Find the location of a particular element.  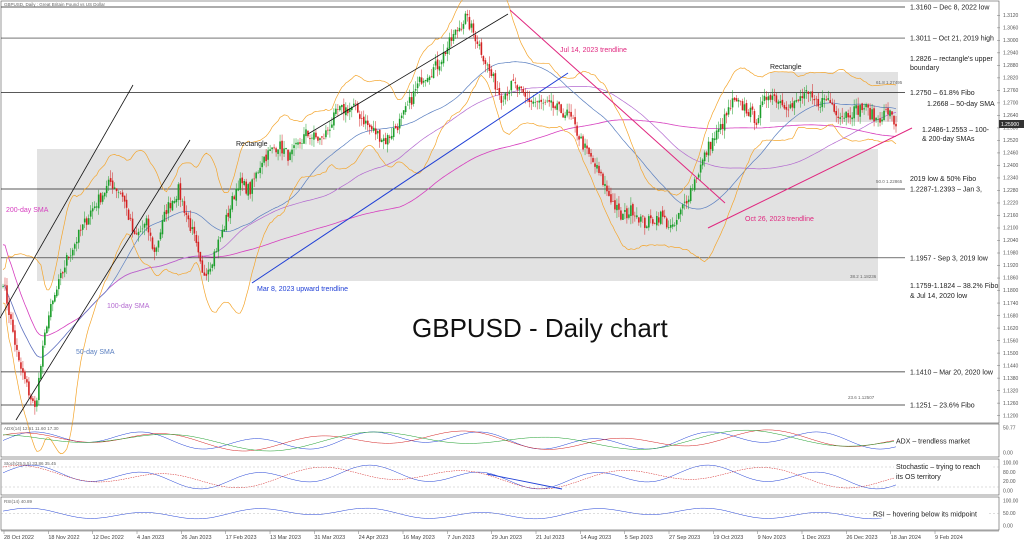

trendline-mar-8-2023 is located at coordinates (410, 178).